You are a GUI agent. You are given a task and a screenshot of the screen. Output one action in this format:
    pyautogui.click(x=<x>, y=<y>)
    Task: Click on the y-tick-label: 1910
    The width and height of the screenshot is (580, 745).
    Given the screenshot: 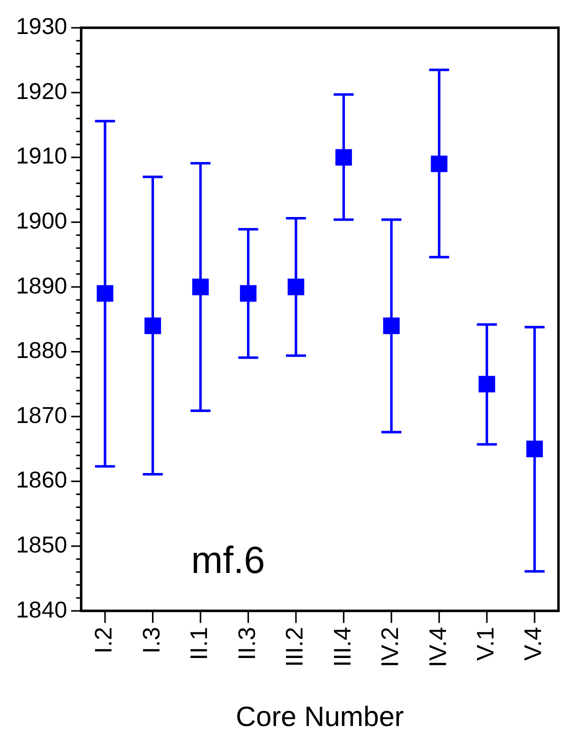 What is the action you would take?
    pyautogui.click(x=42, y=155)
    